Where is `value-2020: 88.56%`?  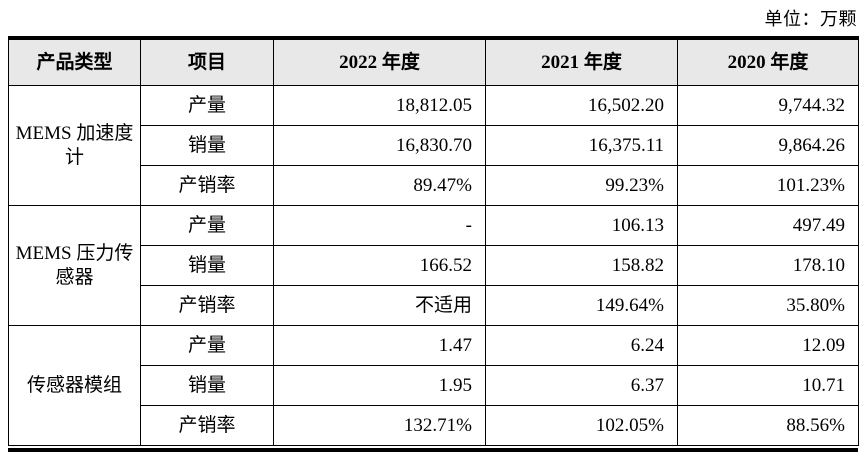 value-2020: 88.56% is located at coordinates (768, 425).